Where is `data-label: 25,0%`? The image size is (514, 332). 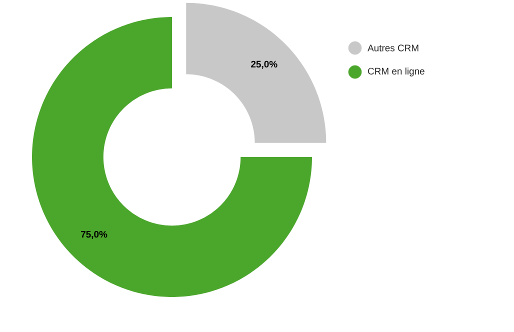
data-label: 25,0% is located at coordinates (264, 64).